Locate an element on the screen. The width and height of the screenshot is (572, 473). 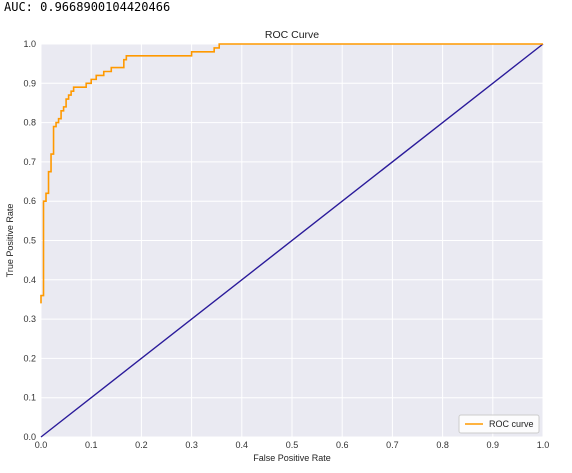
y-tick-label: 0.2 is located at coordinates (29, 358).